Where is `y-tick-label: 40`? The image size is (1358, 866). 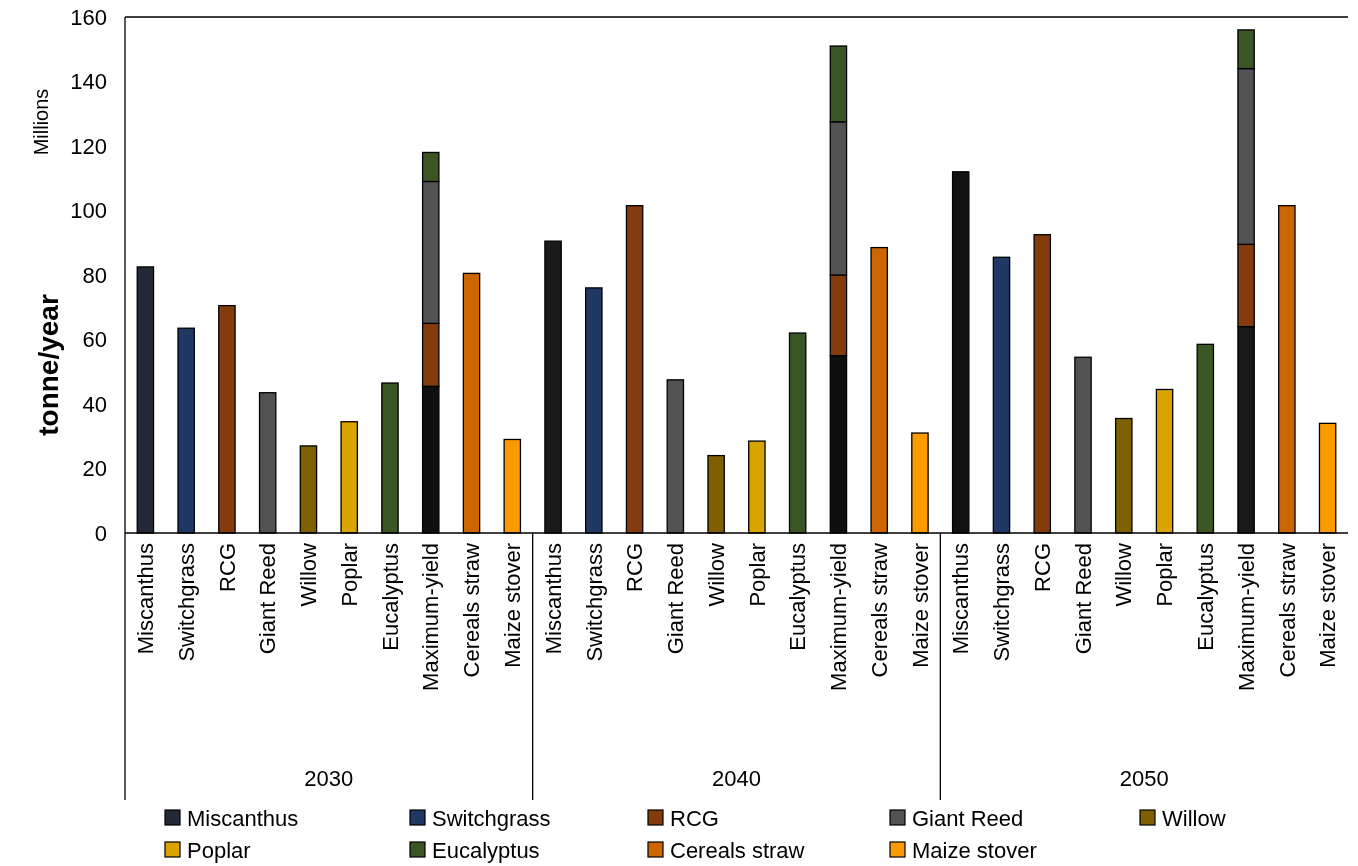
y-tick-label: 40 is located at coordinates (94, 404).